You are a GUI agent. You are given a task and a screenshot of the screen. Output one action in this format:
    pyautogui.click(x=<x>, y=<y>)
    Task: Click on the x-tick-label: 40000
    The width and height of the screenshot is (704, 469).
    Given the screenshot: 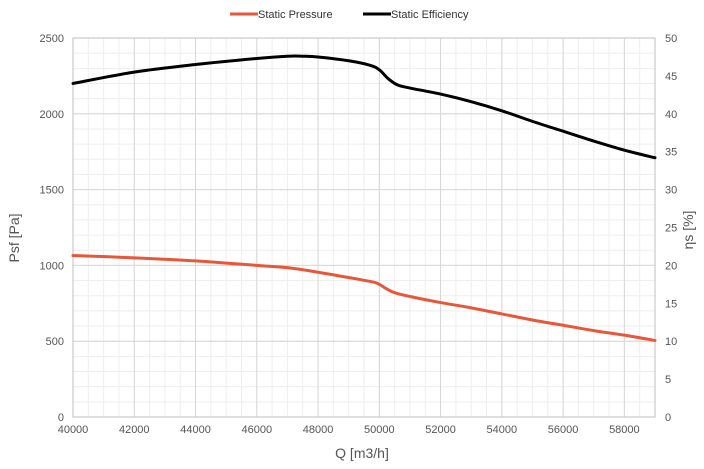 What is the action you would take?
    pyautogui.click(x=73, y=430)
    